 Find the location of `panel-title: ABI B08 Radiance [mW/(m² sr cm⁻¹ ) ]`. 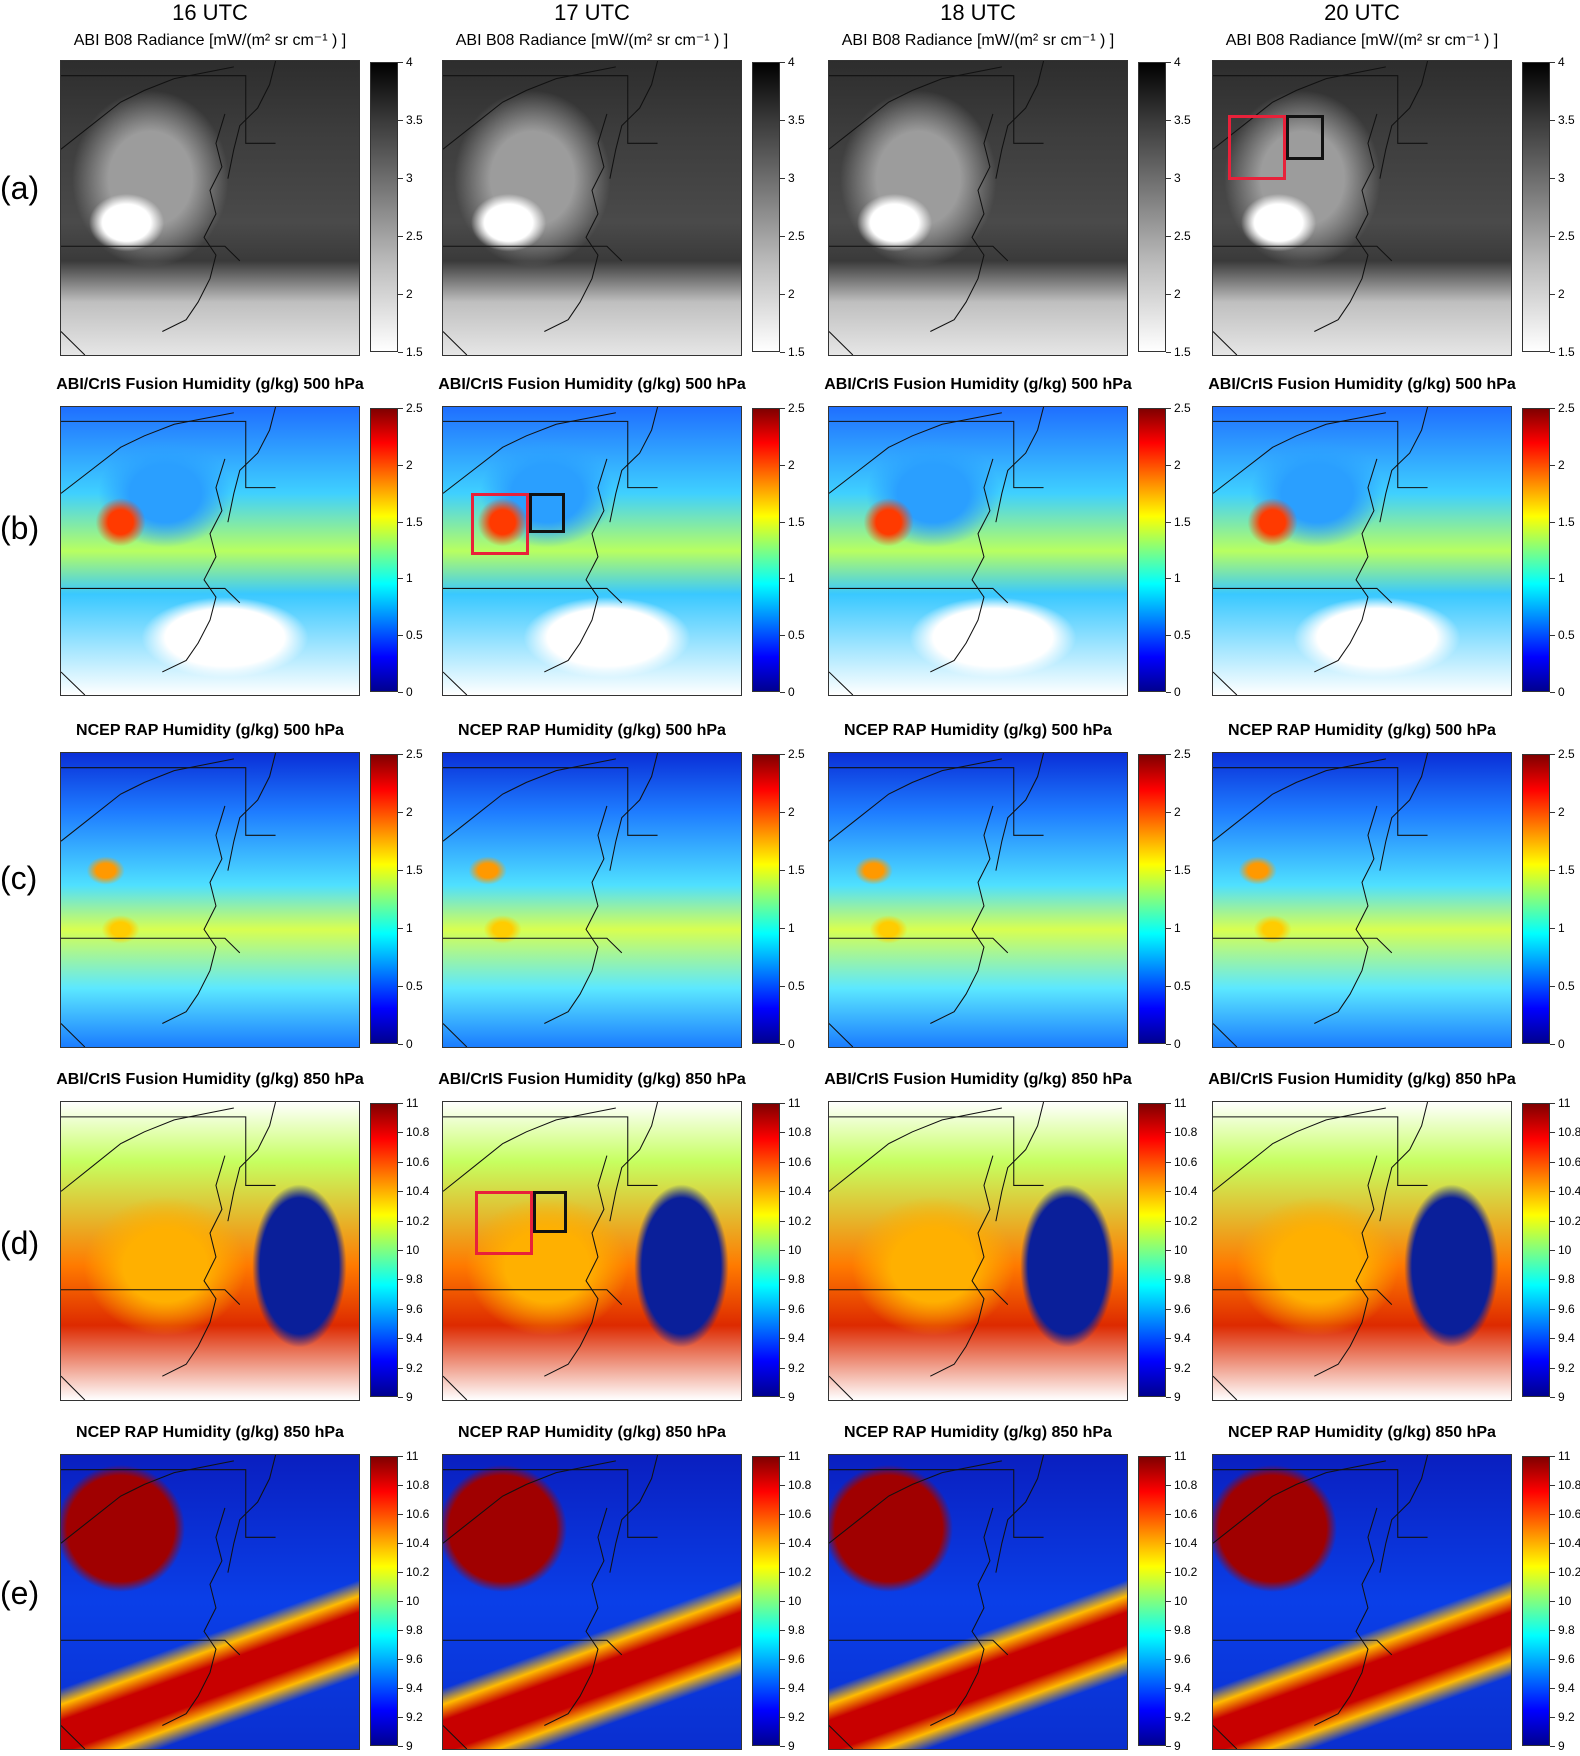

panel-title: ABI B08 Radiance [mW/(m² sr cm⁻¹ ) ] is located at coordinates (1362, 40).